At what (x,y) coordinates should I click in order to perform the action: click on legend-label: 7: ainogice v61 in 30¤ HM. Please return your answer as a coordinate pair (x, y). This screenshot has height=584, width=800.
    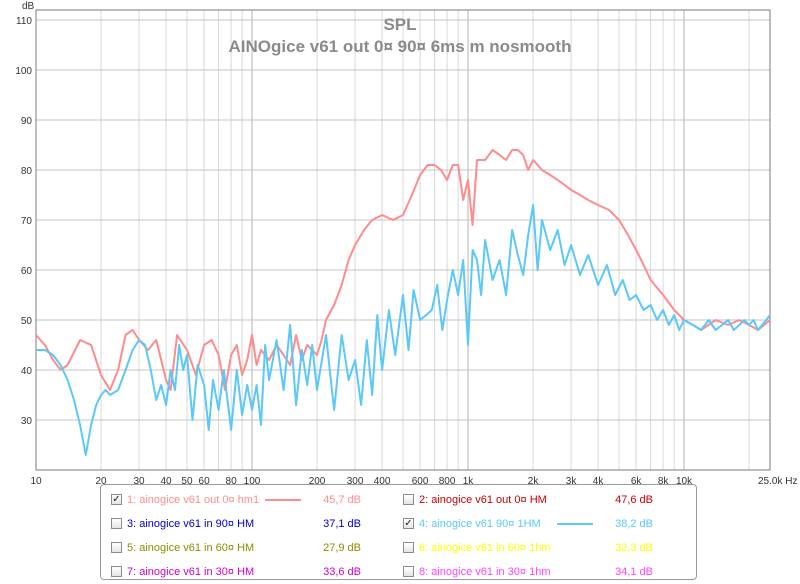
    Looking at the image, I should click on (191, 572).